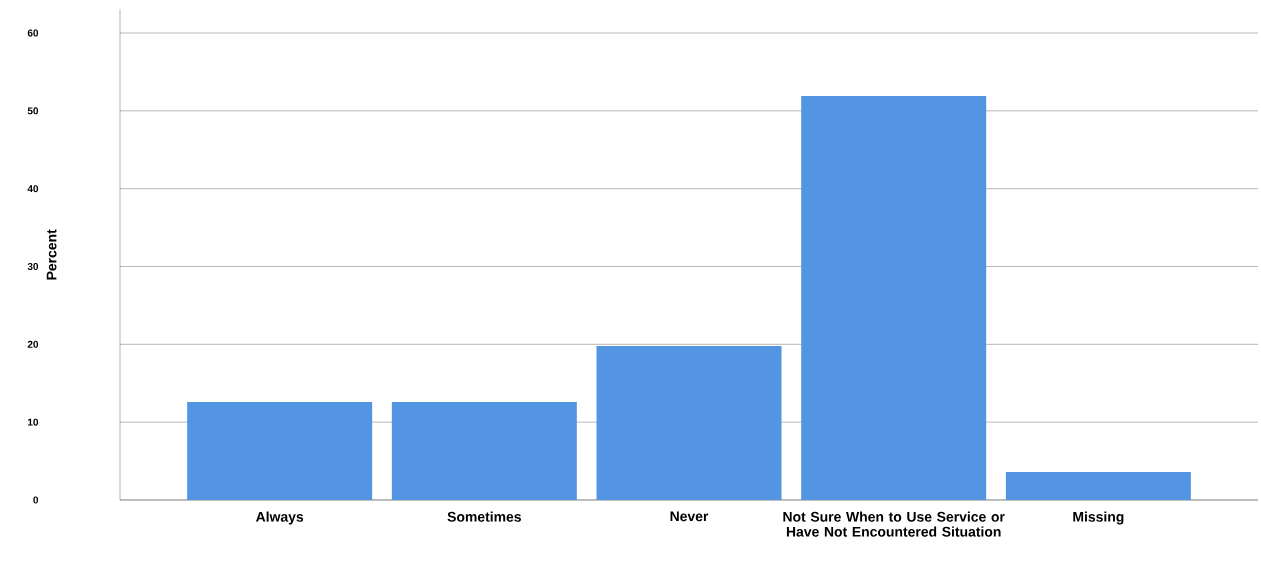  What do you see at coordinates (33, 344) in the screenshot?
I see `y-tick-label: 20` at bounding box center [33, 344].